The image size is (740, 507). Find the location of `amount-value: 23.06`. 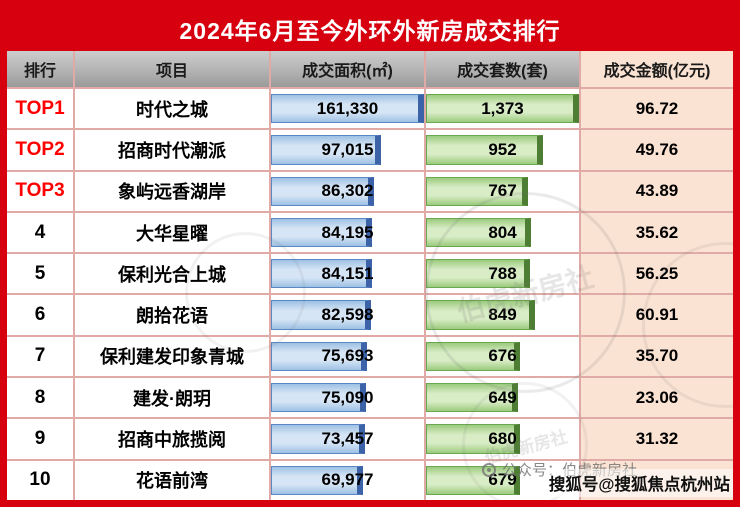

amount-value: 23.06 is located at coordinates (657, 397).